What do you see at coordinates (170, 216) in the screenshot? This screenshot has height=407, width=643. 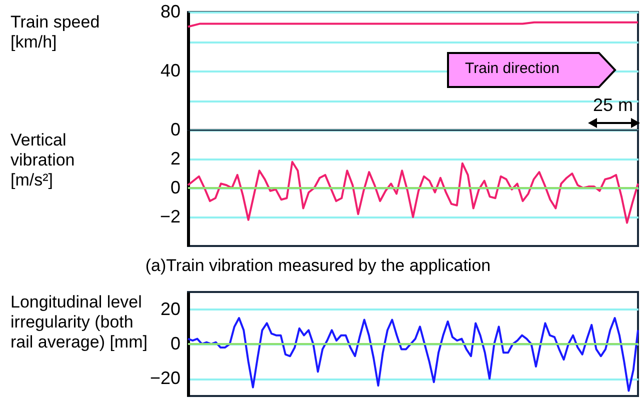 I see `y-tick-label: −2` at bounding box center [170, 216].